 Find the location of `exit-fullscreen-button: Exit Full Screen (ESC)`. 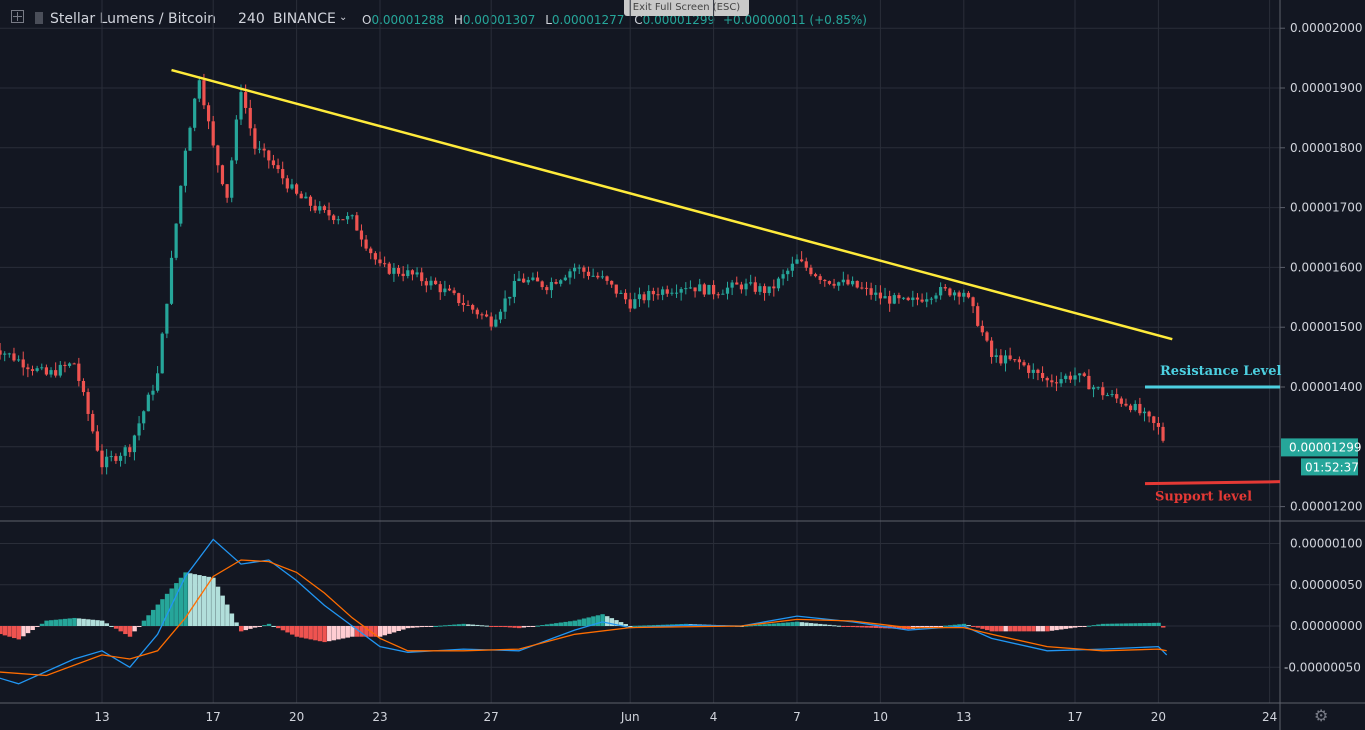

exit-fullscreen-button: Exit Full Screen (ESC) is located at coordinates (686, 8).